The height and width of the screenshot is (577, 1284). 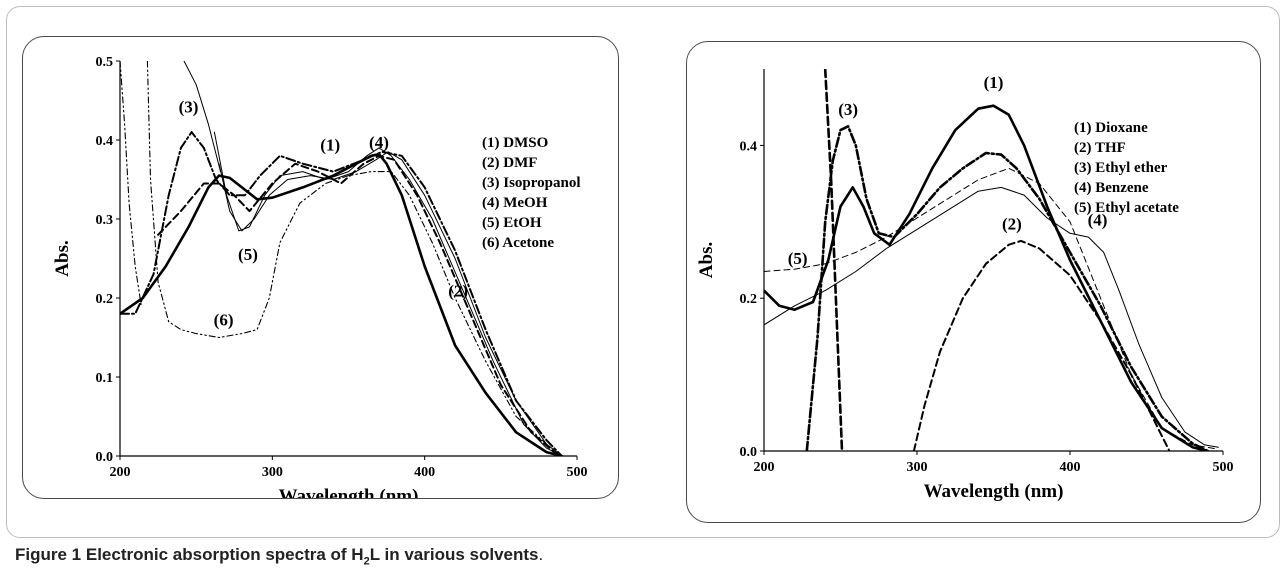 What do you see at coordinates (224, 320) in the screenshot?
I see `curve-annotation: (6)` at bounding box center [224, 320].